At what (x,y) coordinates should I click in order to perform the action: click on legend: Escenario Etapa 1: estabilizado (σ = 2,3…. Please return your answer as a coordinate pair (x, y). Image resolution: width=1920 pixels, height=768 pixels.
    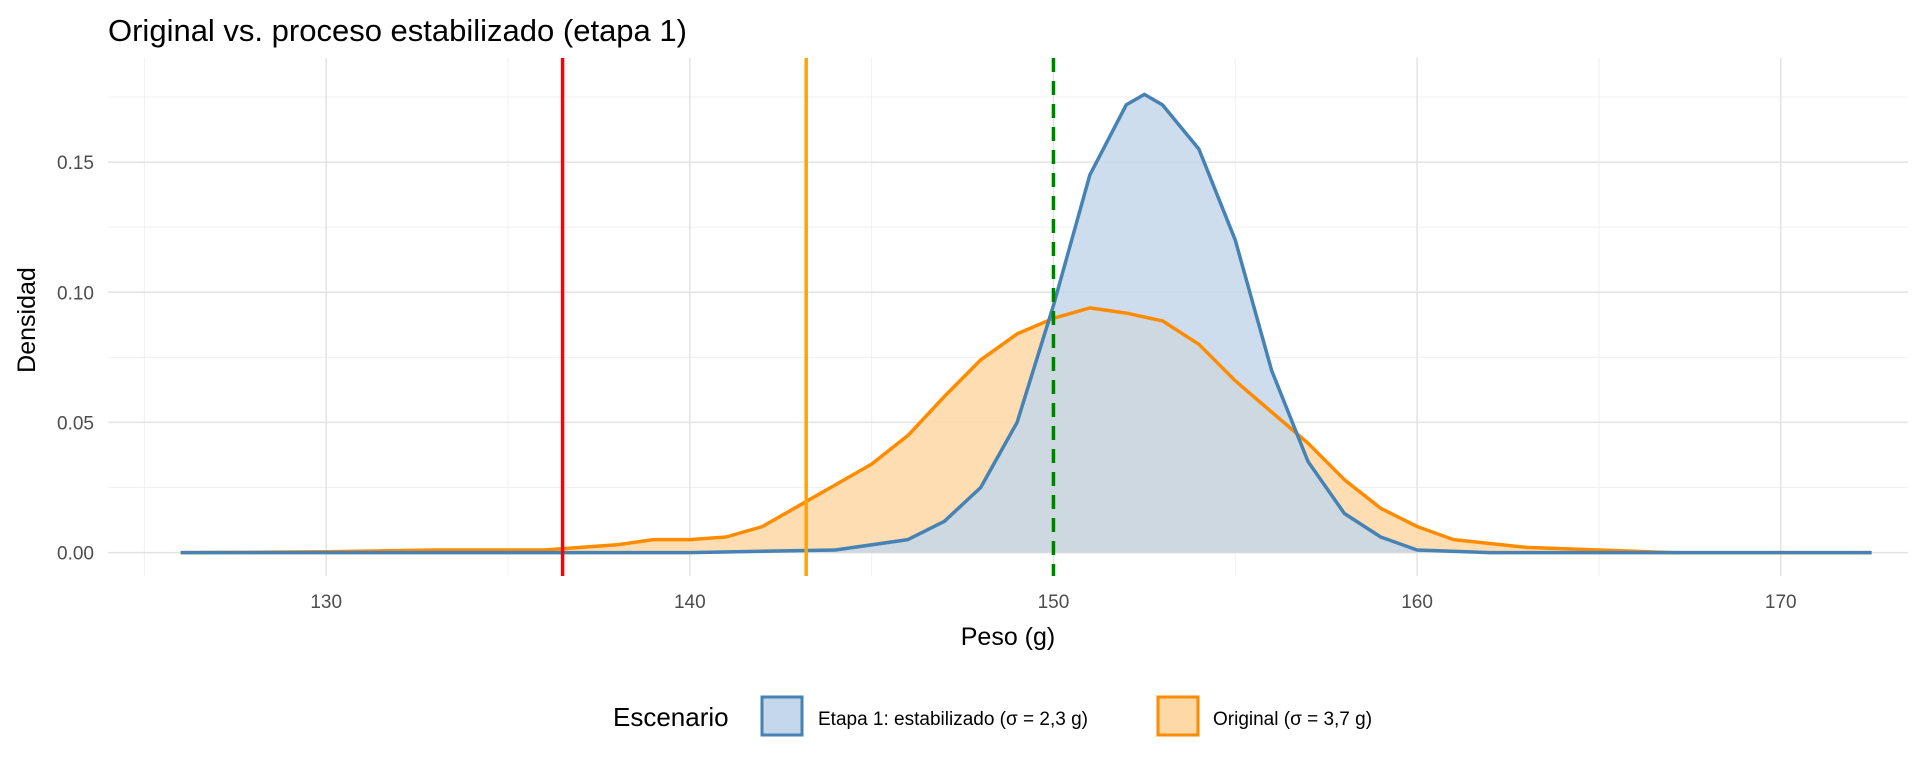
    Looking at the image, I should click on (992, 716).